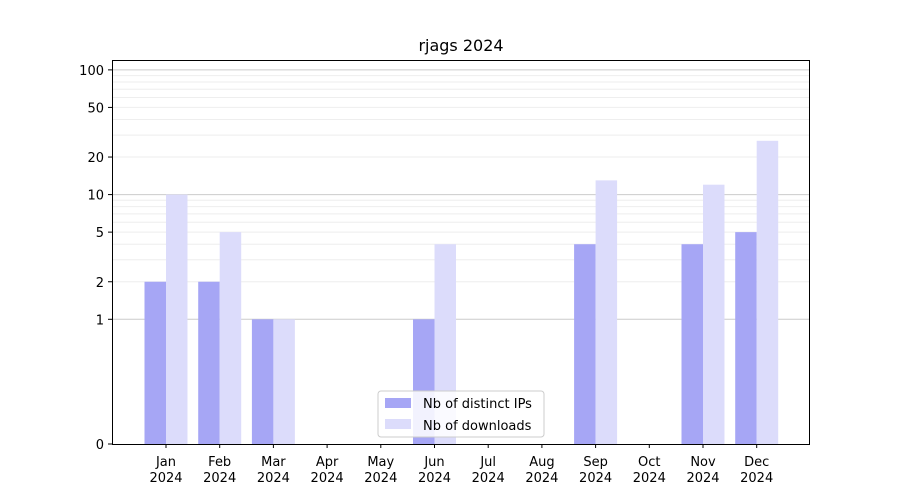 The height and width of the screenshot is (500, 900). What do you see at coordinates (460, 45) in the screenshot?
I see `chart-title: rjags 2024` at bounding box center [460, 45].